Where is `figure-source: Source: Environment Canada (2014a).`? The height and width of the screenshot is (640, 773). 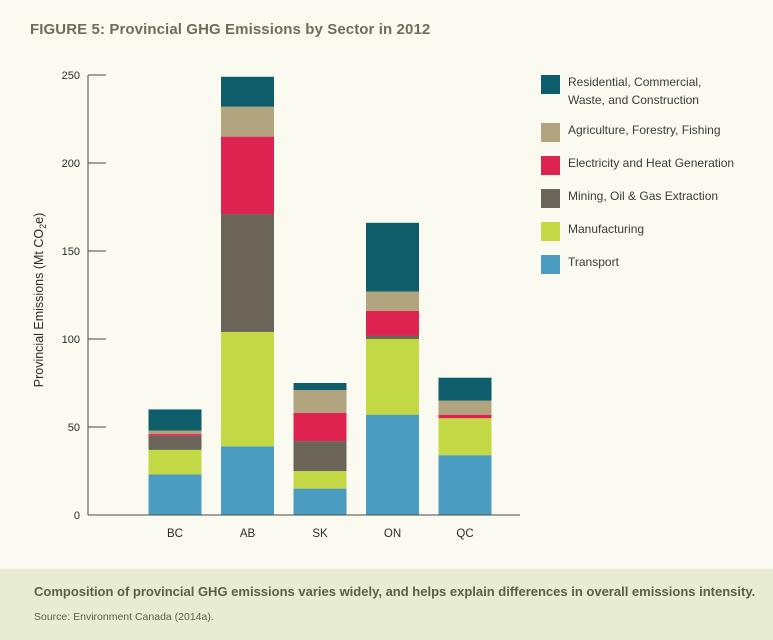
figure-source: Source: Environment Canada (2014a). is located at coordinates (124, 617).